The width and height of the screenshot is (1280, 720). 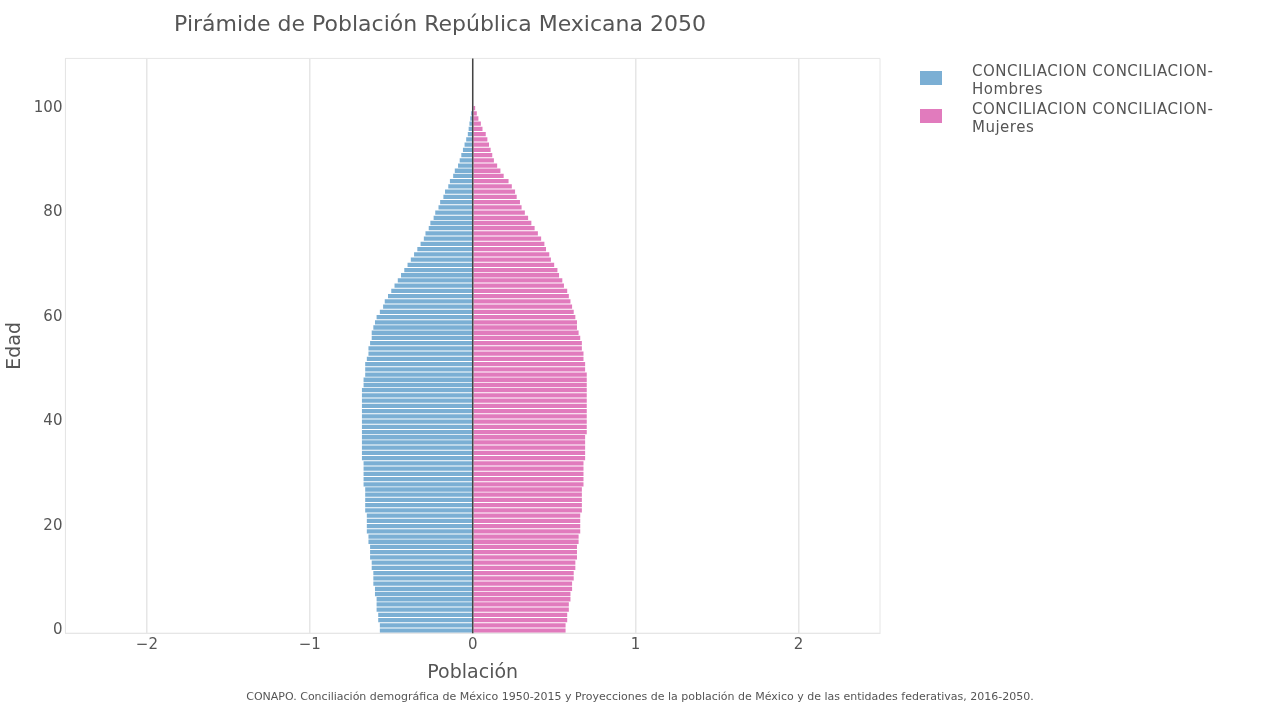 I want to click on text: CONAPO. Conciliación demográfica de México 1950-2015 y Proyecciones de la población de México y de las entidades federativas, 2016-2050., so click(x=640, y=696).